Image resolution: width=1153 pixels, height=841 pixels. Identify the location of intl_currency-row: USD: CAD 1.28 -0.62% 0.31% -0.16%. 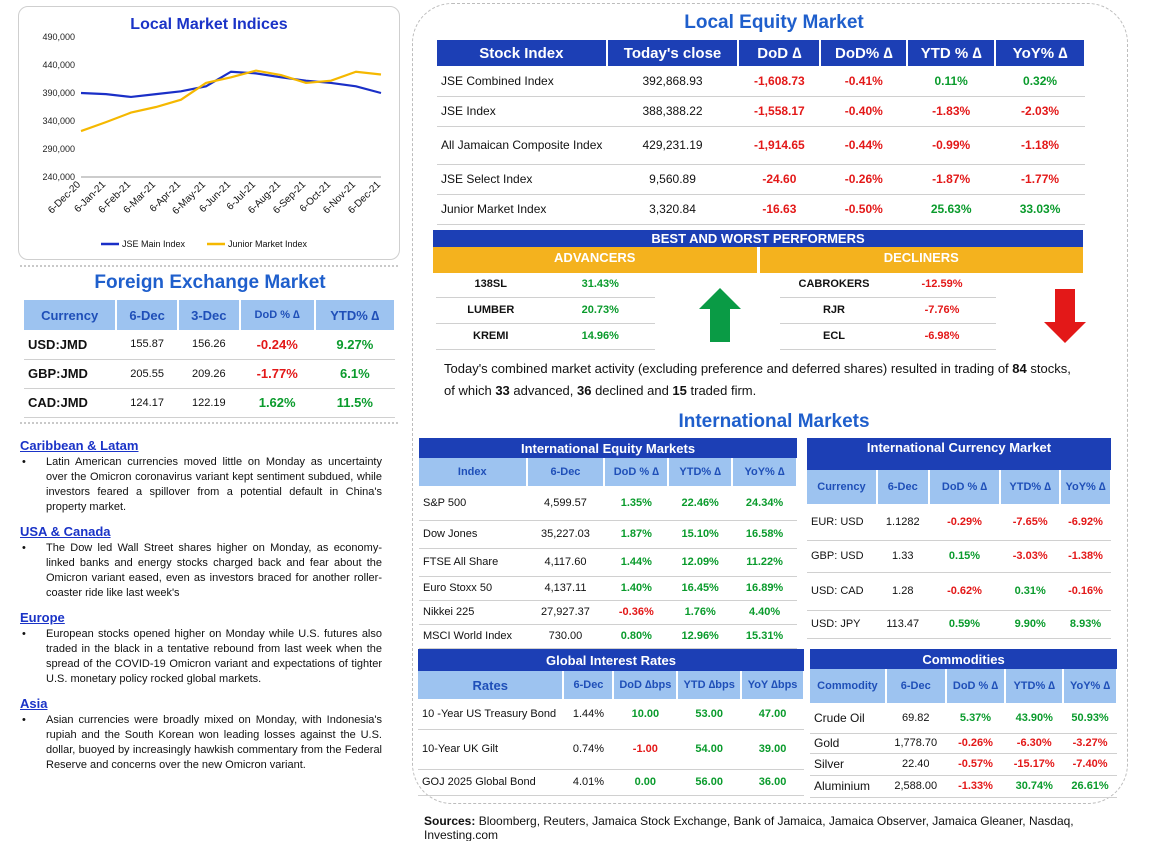
(959, 591).